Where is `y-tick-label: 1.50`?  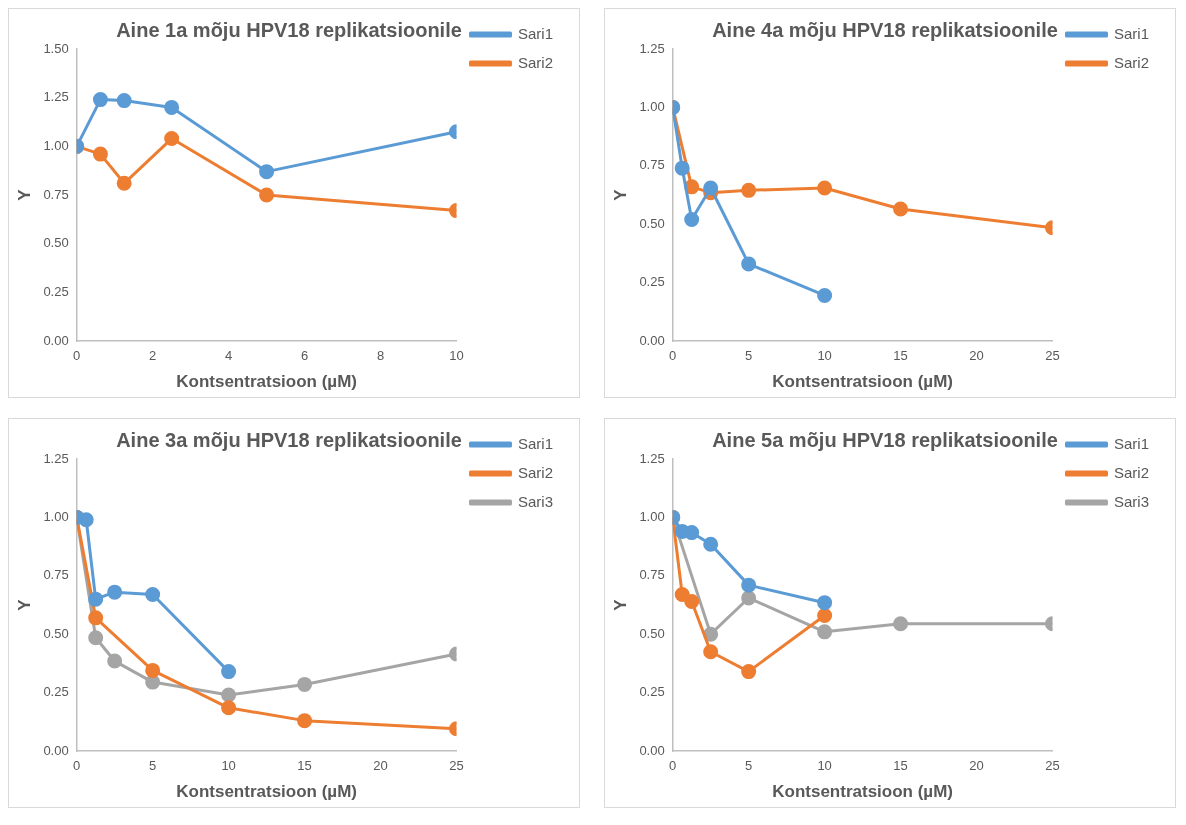 y-tick-label: 1.50 is located at coordinates (56, 48).